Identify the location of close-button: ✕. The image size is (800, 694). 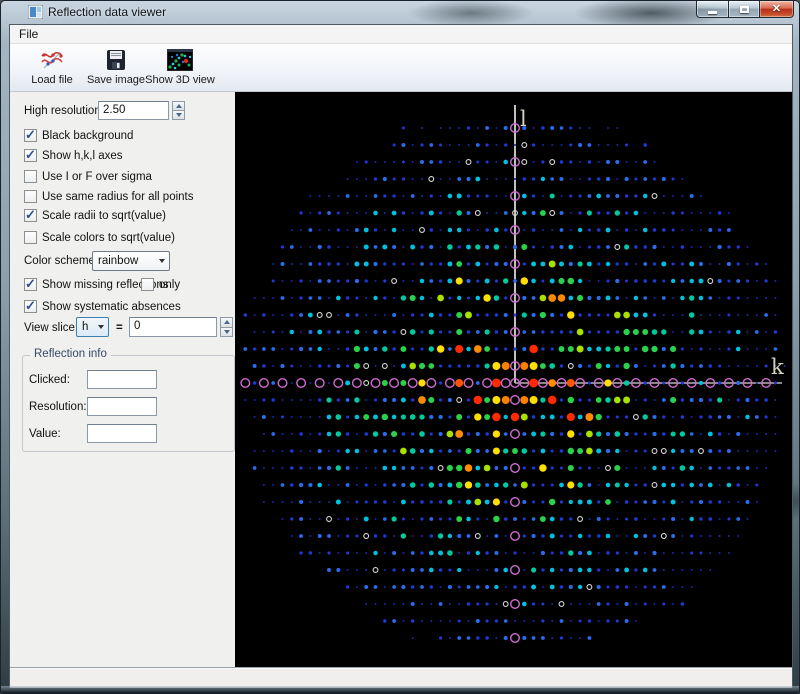
(777, 9).